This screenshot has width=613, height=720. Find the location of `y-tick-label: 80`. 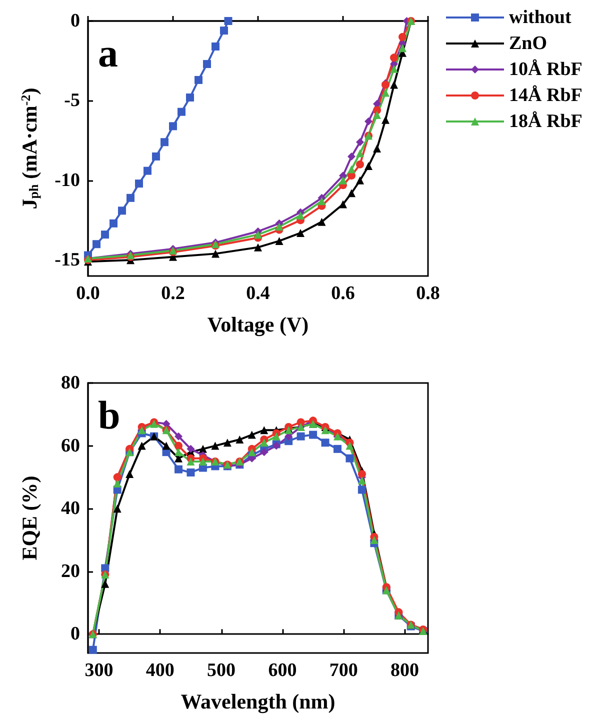

y-tick-label: 80 is located at coordinates (70, 383).